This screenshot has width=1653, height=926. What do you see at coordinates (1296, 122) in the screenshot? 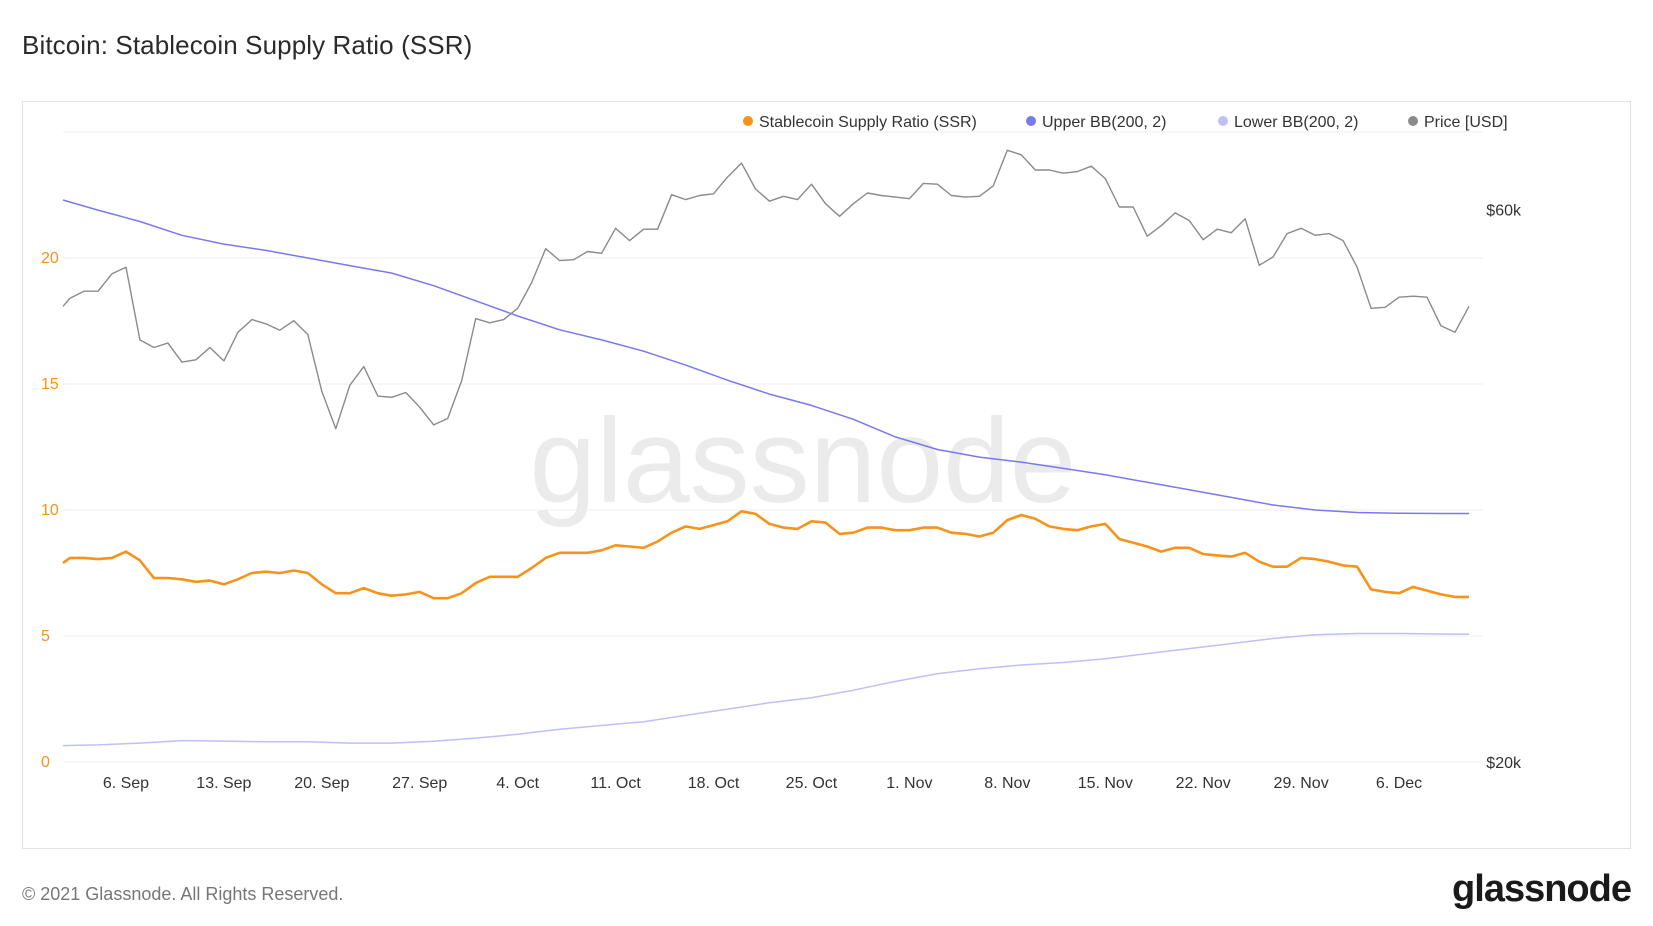
I see `legend-label-2: Lower BB(200, 2)` at bounding box center [1296, 122].